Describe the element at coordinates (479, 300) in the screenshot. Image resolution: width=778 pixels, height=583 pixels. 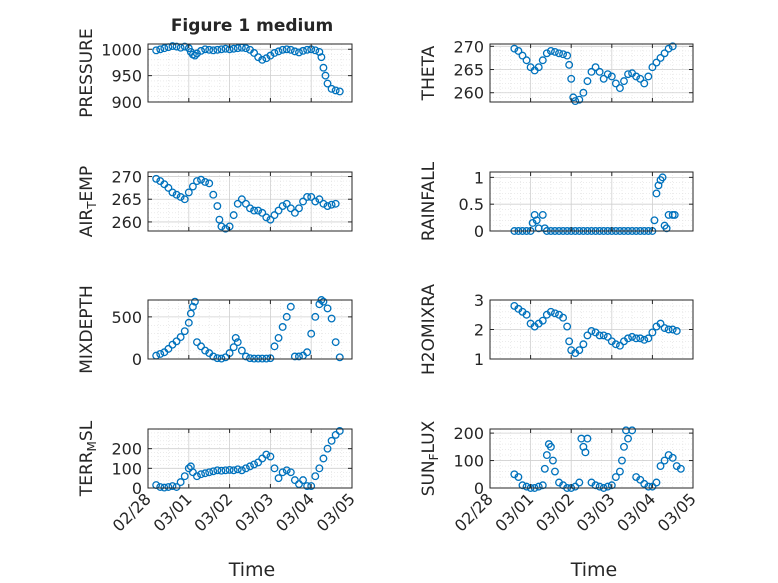
I see `y-tick-label: 3` at that location.